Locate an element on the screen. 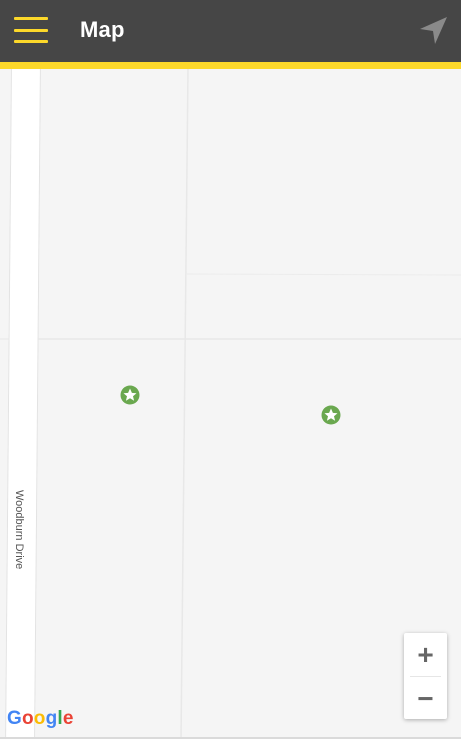 Image resolution: width=461 pixels, height=739 pixels. navigation-arrow-icon is located at coordinates (433, 30).